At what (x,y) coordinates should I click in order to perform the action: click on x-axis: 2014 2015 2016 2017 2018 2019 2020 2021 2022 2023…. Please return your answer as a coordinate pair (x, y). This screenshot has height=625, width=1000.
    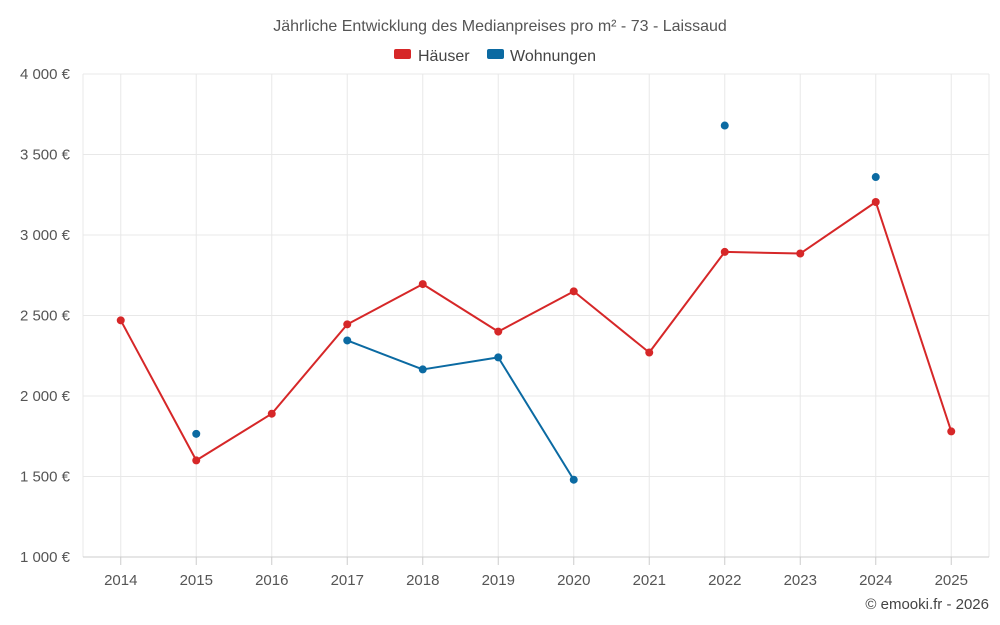
    Looking at the image, I should click on (536, 573).